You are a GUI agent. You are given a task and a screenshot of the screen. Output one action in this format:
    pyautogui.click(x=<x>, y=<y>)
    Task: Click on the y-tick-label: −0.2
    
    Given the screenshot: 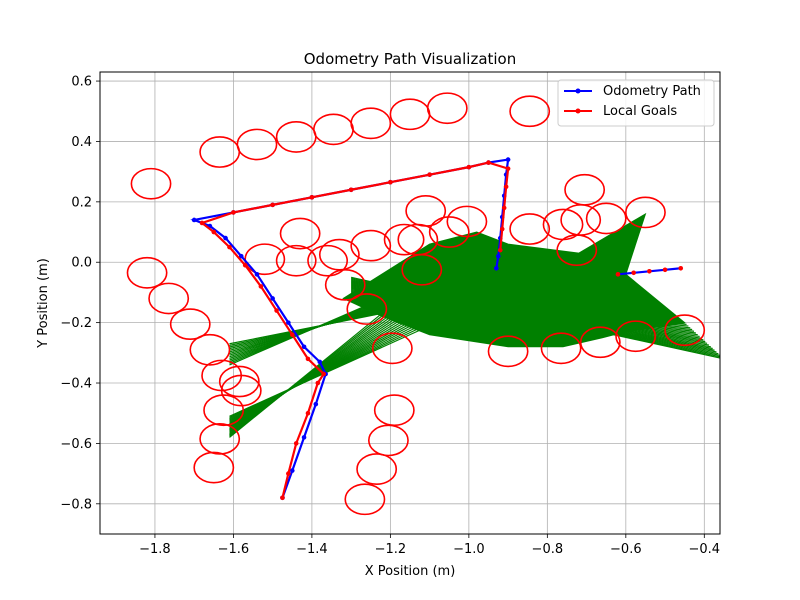 What is the action you would take?
    pyautogui.click(x=76, y=323)
    